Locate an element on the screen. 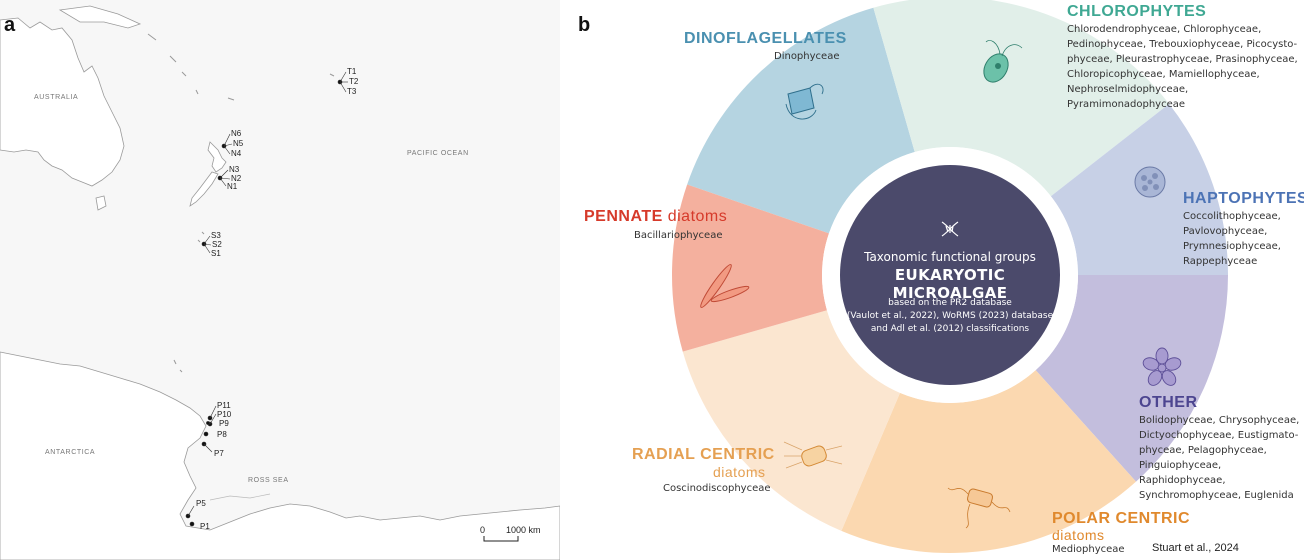  site-label-t2: T2 is located at coordinates (354, 81).